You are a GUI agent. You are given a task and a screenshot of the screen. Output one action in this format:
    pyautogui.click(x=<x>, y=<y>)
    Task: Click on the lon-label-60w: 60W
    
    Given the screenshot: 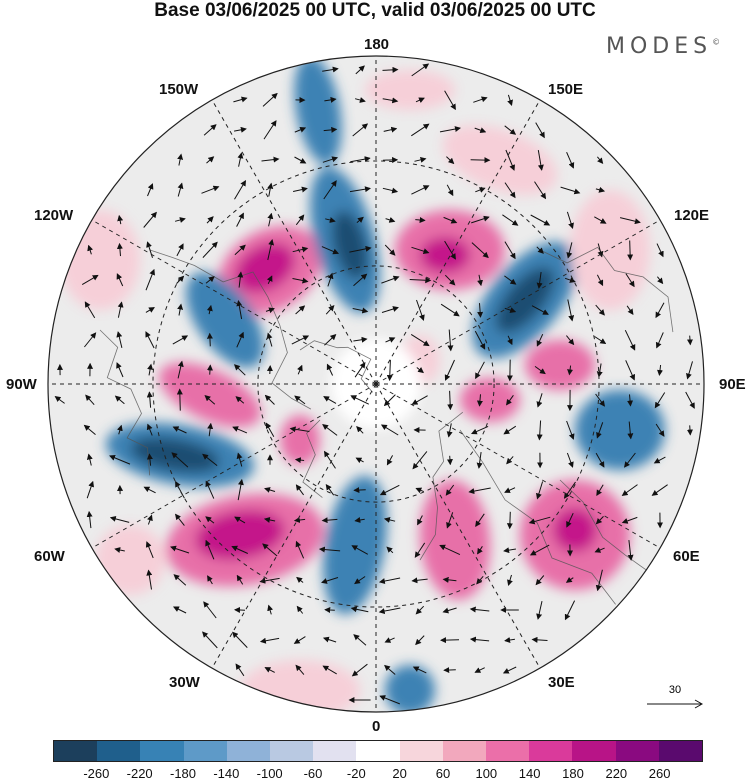 What is the action you would take?
    pyautogui.click(x=49, y=556)
    